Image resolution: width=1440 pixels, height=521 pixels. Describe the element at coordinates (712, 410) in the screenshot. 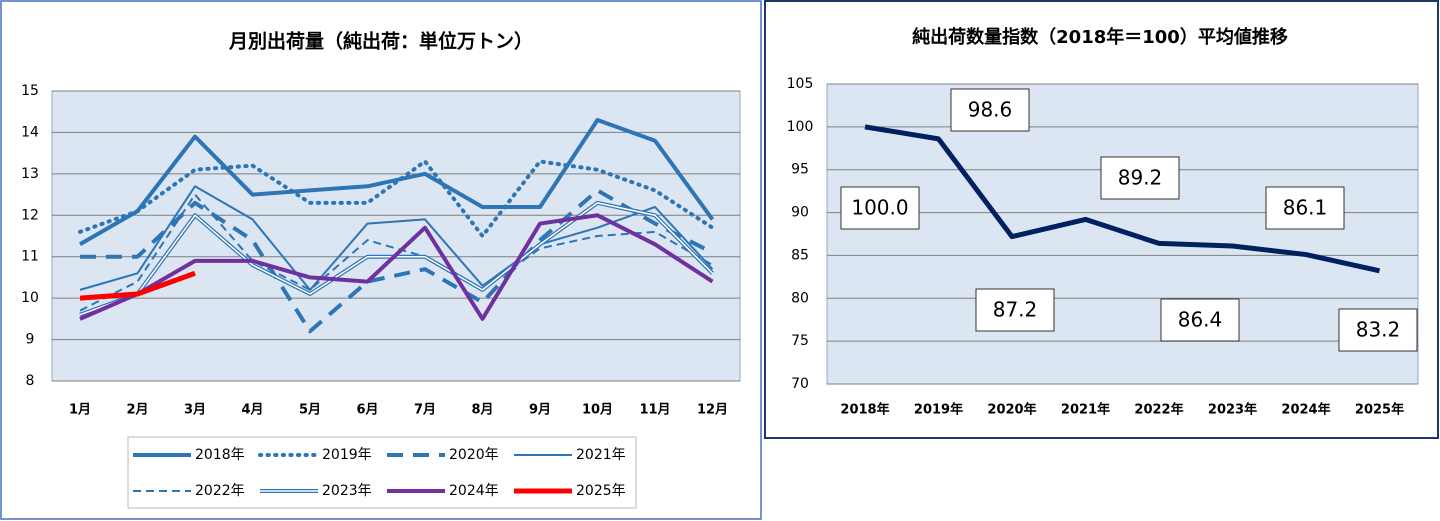

I see `x-tick-label: 12月` at that location.